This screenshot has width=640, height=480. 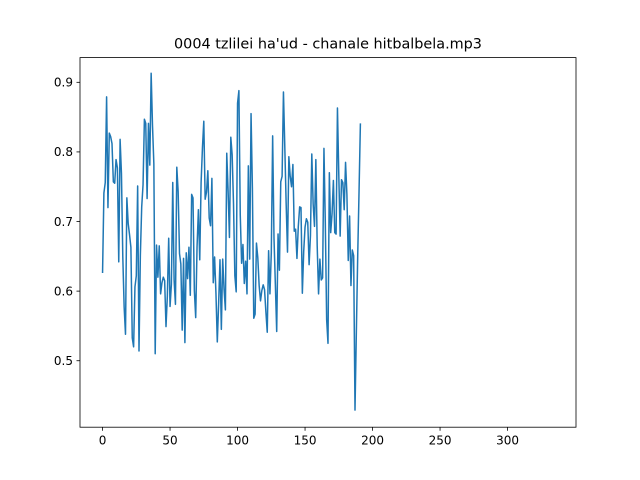 What do you see at coordinates (63, 222) in the screenshot?
I see `y-tick-label: 0.7` at bounding box center [63, 222].